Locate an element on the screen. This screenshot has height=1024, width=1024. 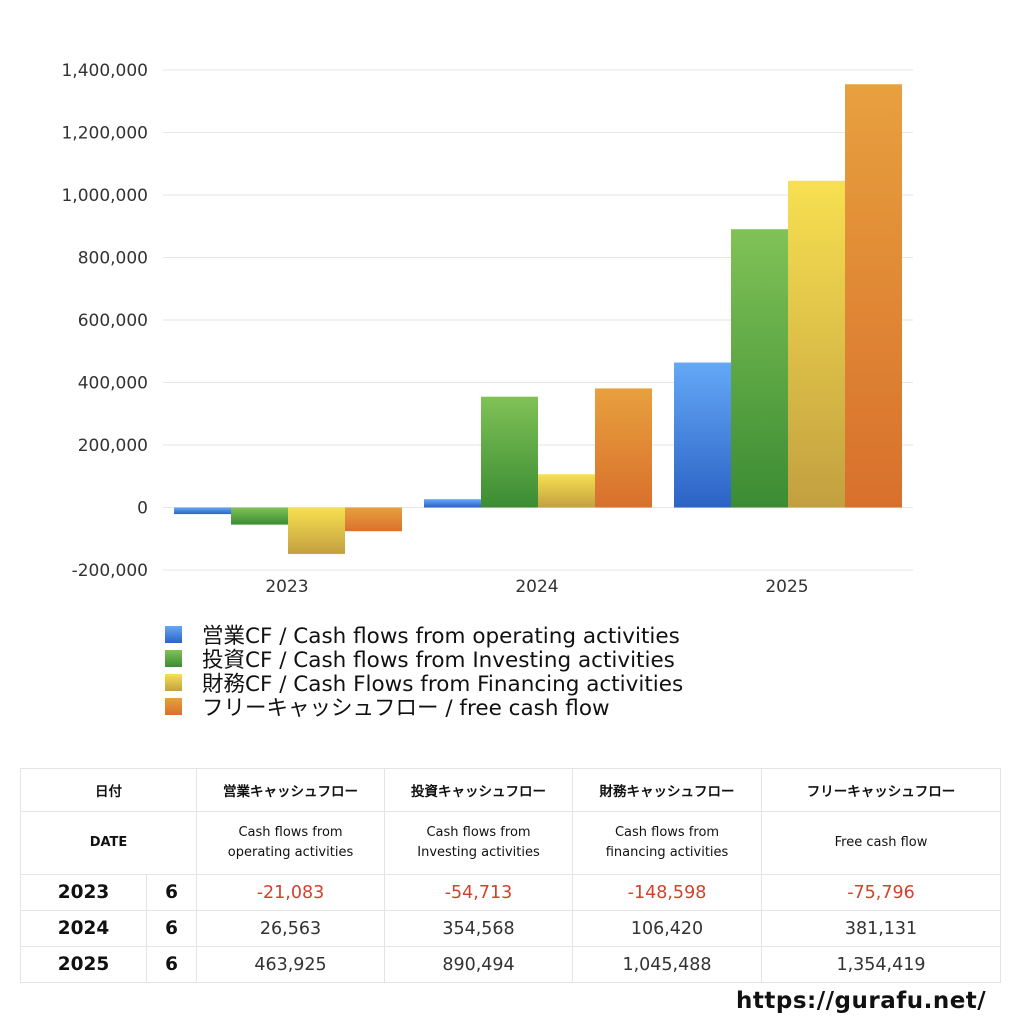
cell-operating: 26,563 is located at coordinates (290, 928).